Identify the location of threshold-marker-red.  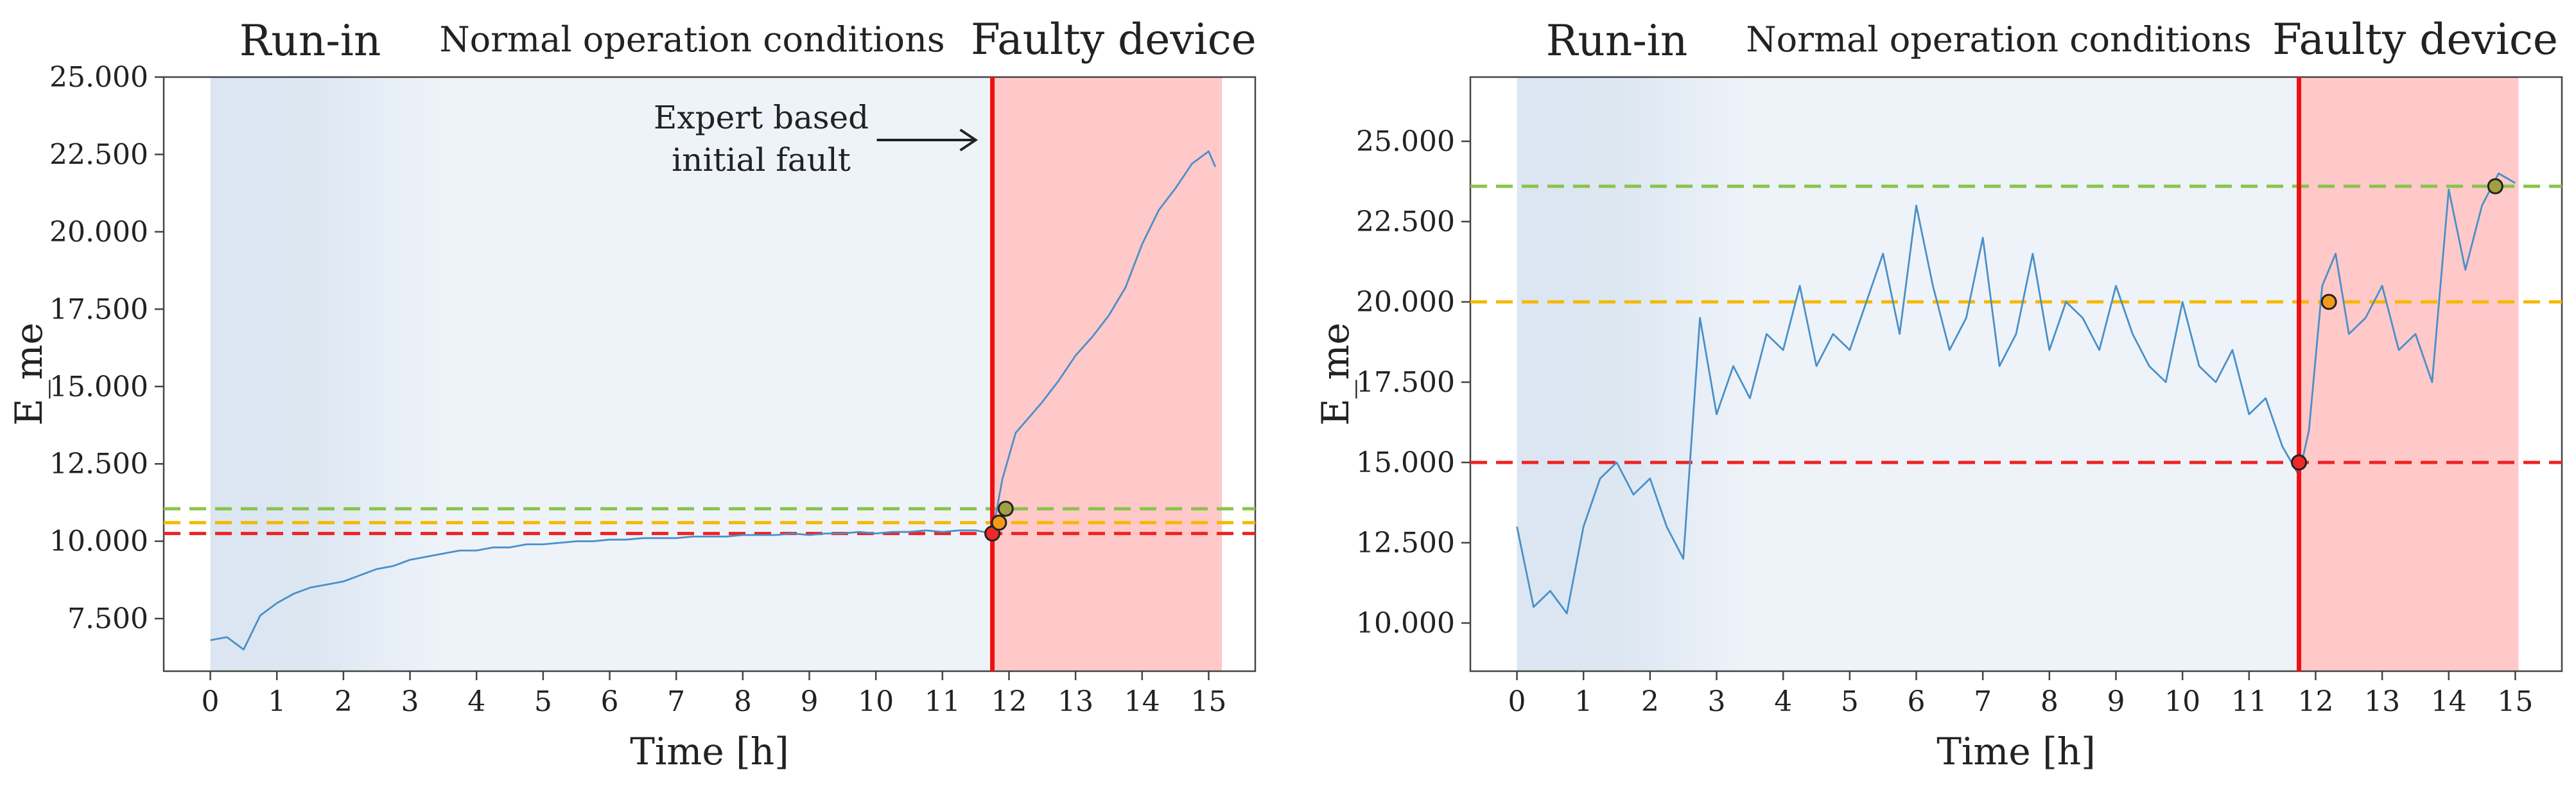
(2299, 462).